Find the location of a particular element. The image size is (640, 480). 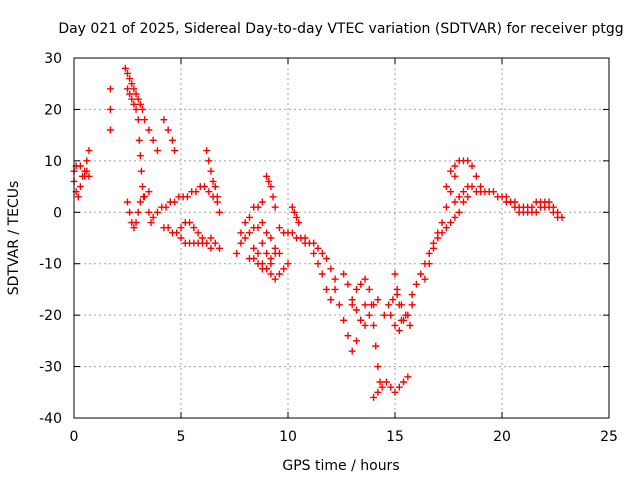

y-tick-label: -30 is located at coordinates (50, 368).